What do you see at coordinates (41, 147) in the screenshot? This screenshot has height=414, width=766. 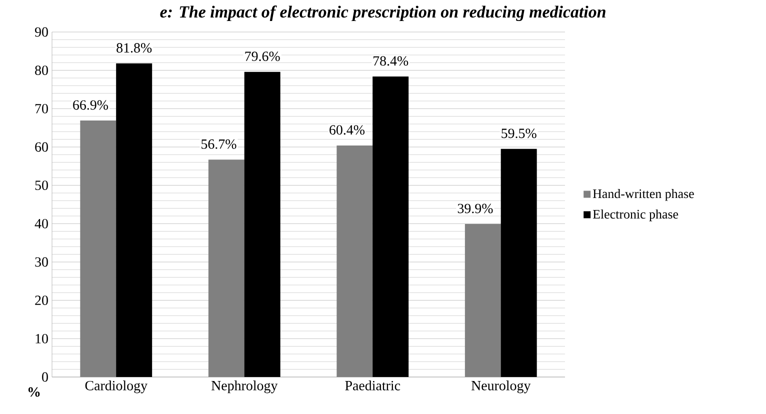 I see `y-tick-label: 60` at bounding box center [41, 147].